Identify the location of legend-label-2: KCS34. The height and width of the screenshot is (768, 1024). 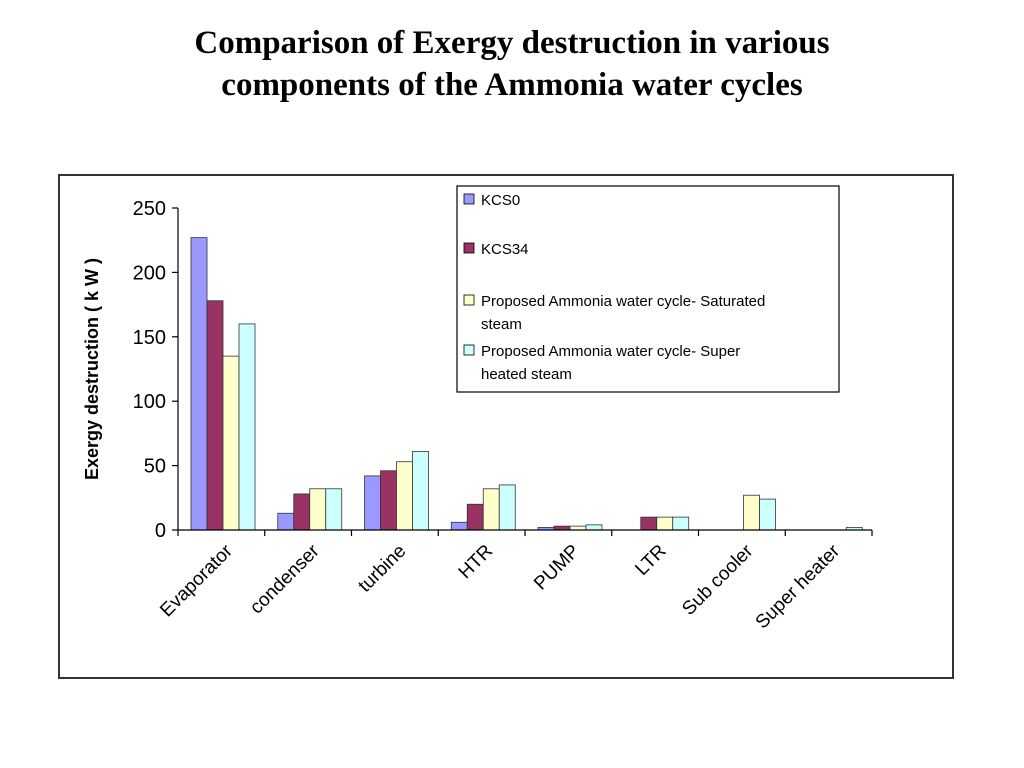
(505, 249).